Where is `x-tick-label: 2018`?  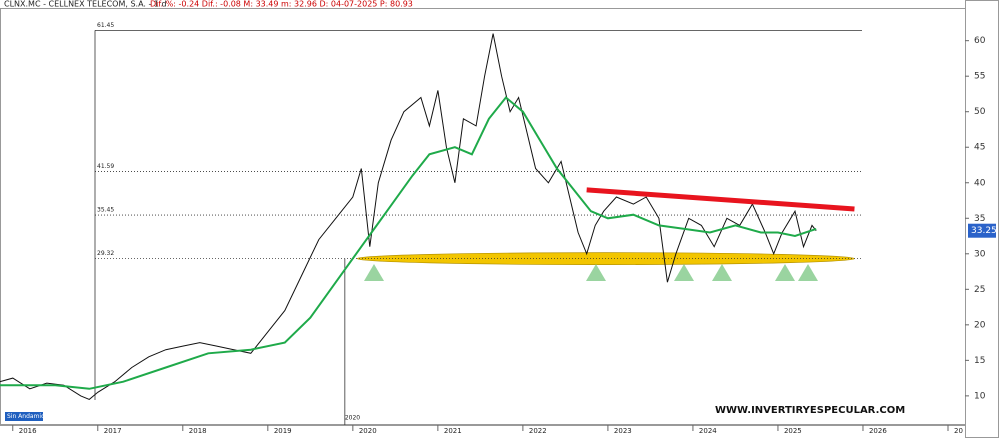
x-tick-label: 2018 is located at coordinates (198, 431).